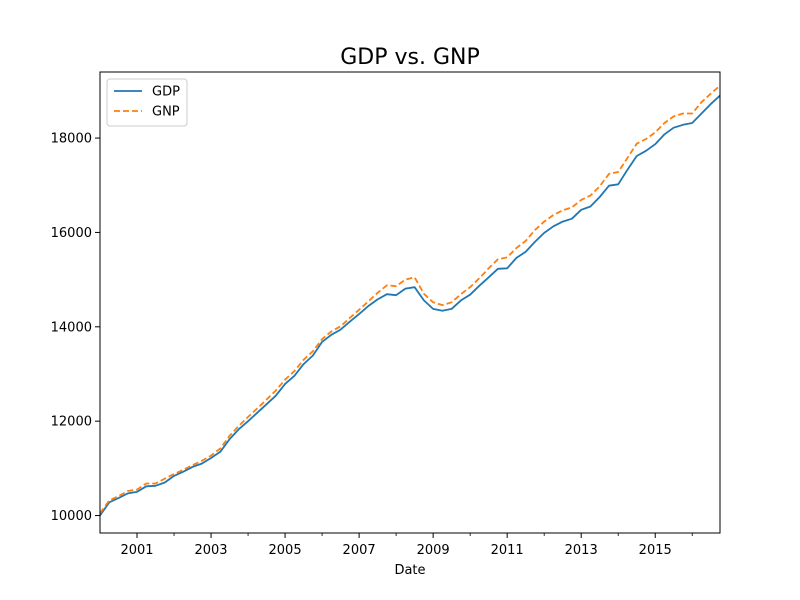  Describe the element at coordinates (581, 550) in the screenshot. I see `x-tick-label: 2013` at that location.